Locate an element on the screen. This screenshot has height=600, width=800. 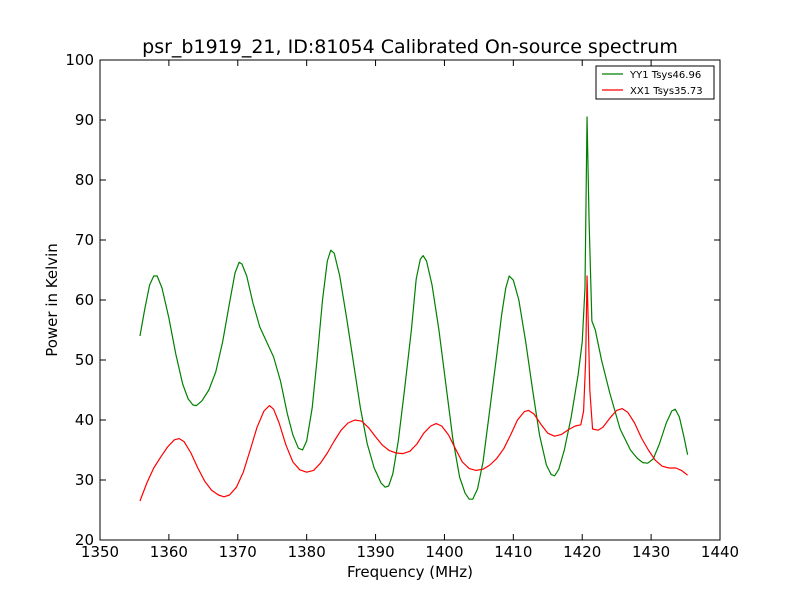
y-tick-label: 40 is located at coordinates (84, 420).